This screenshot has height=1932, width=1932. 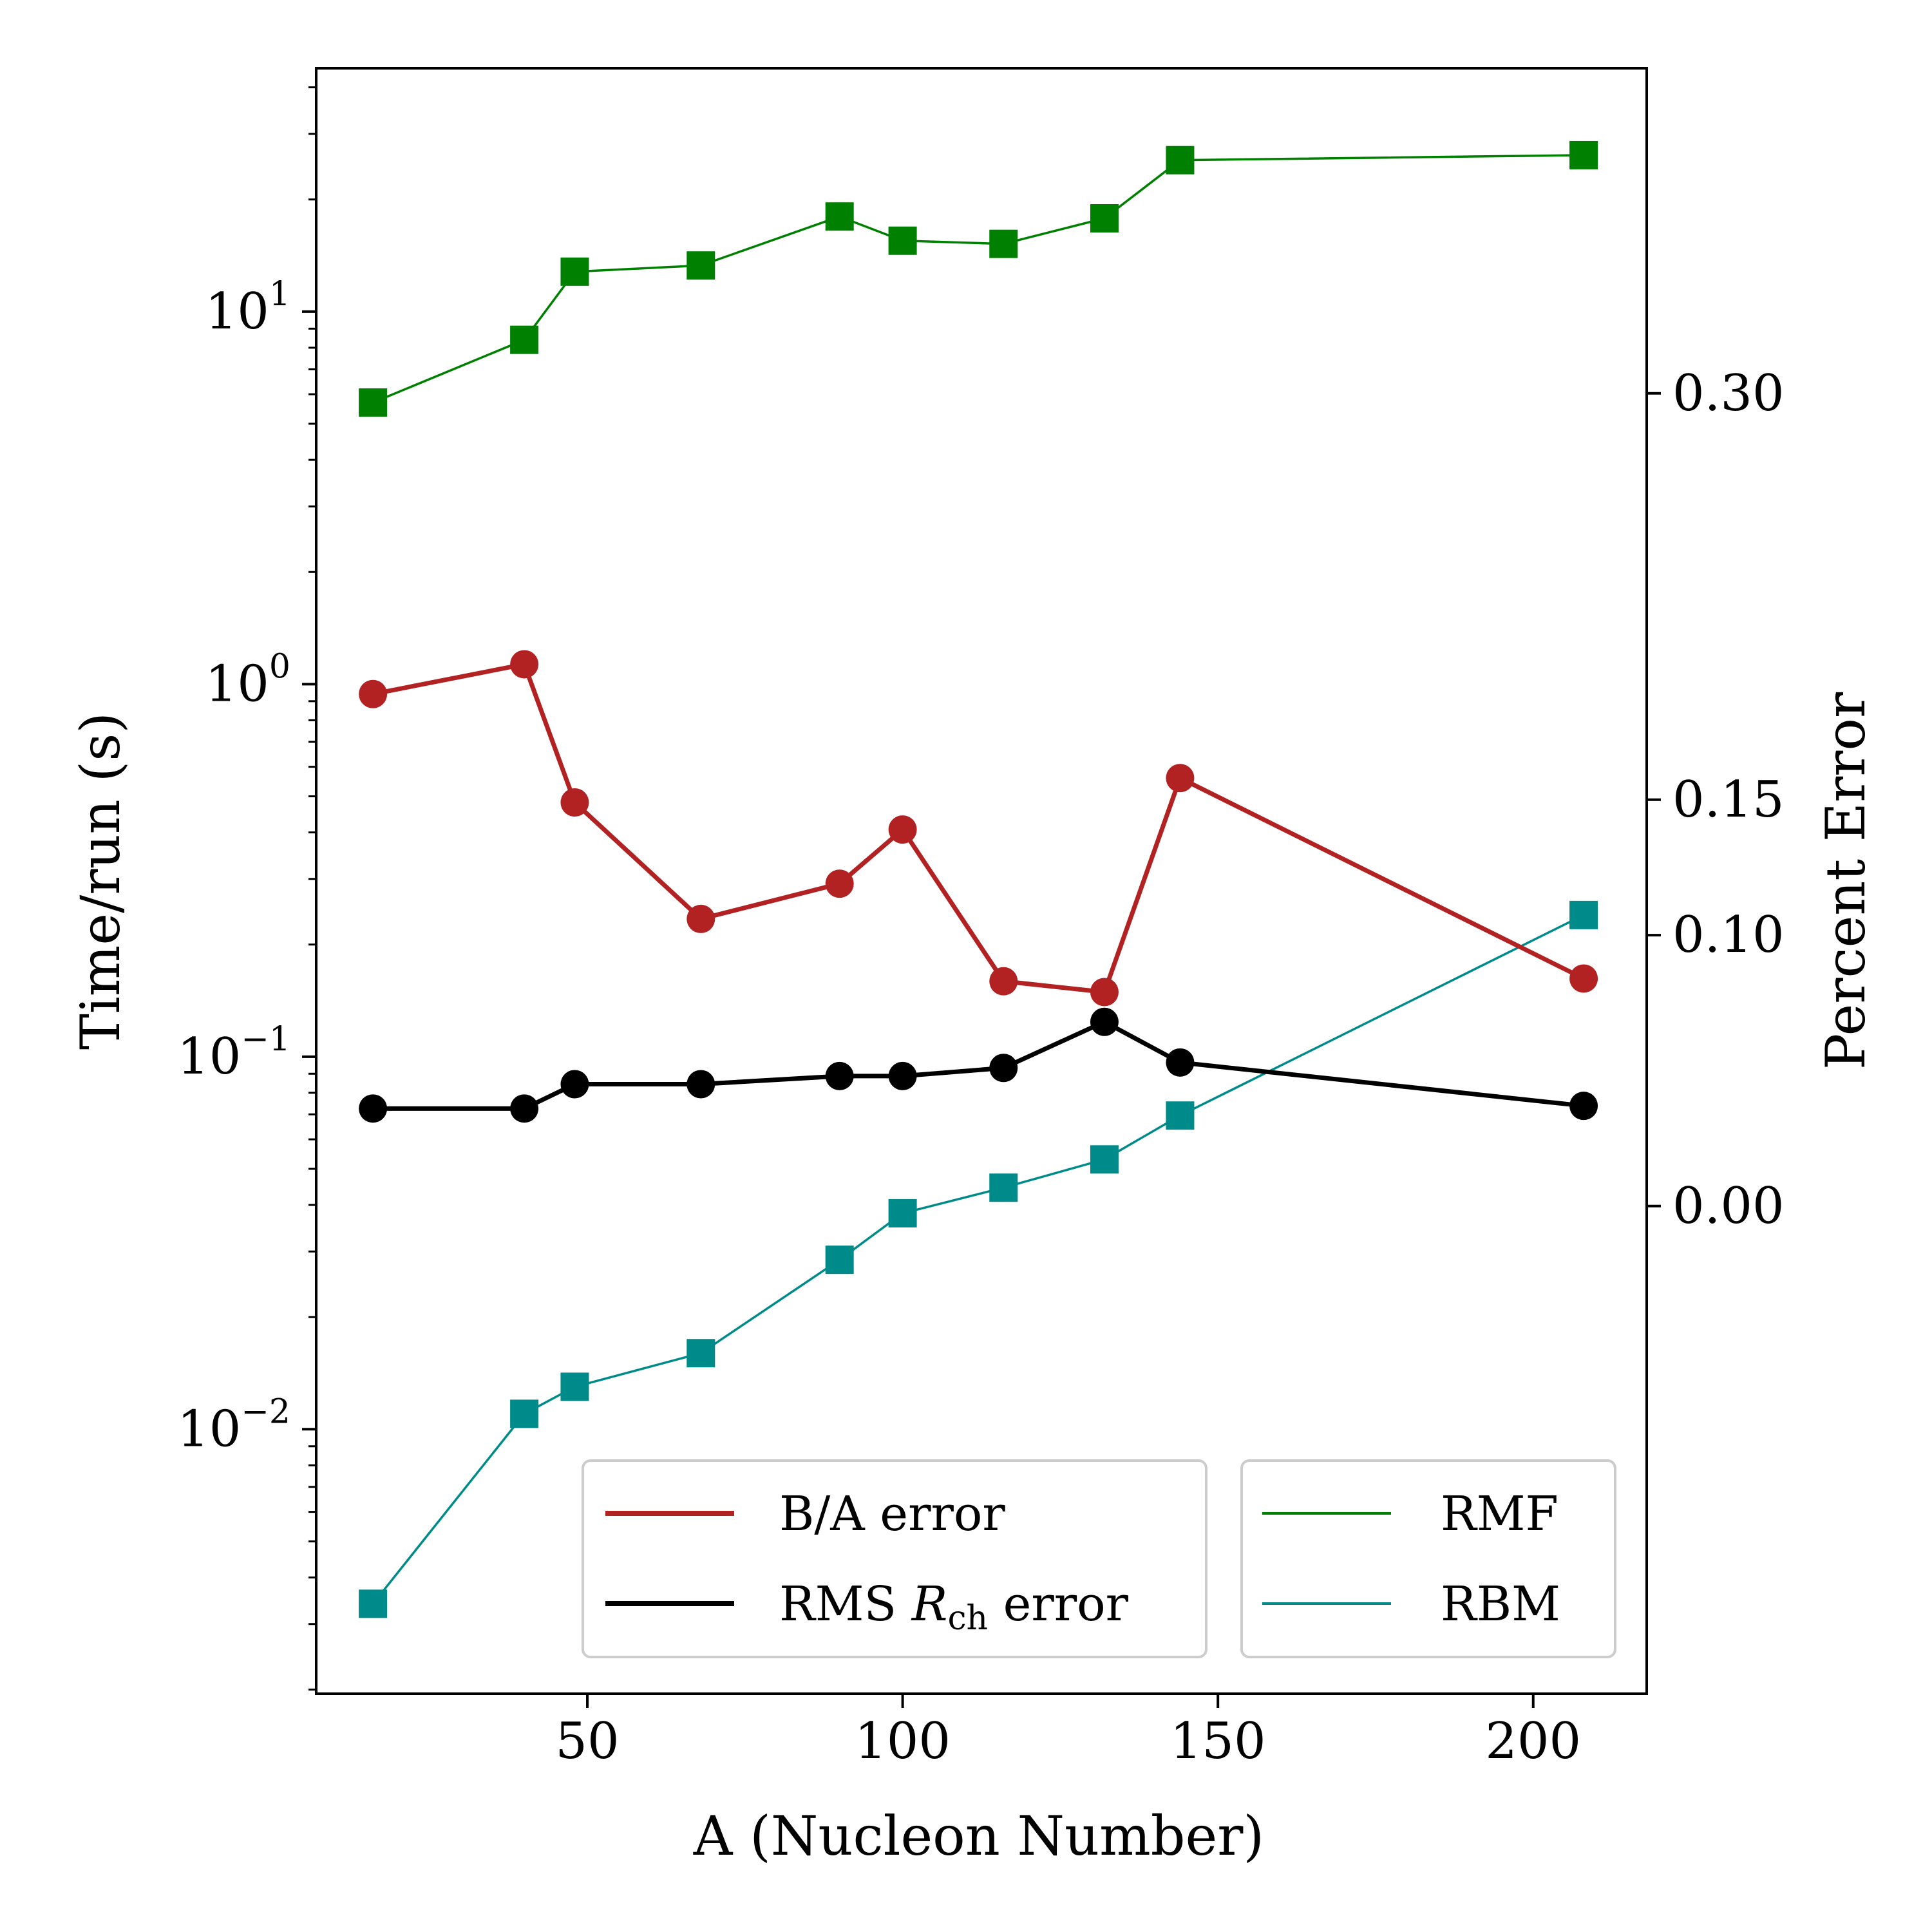 I want to click on legend-error: B/A error RMS Rch error, so click(x=895, y=1558).